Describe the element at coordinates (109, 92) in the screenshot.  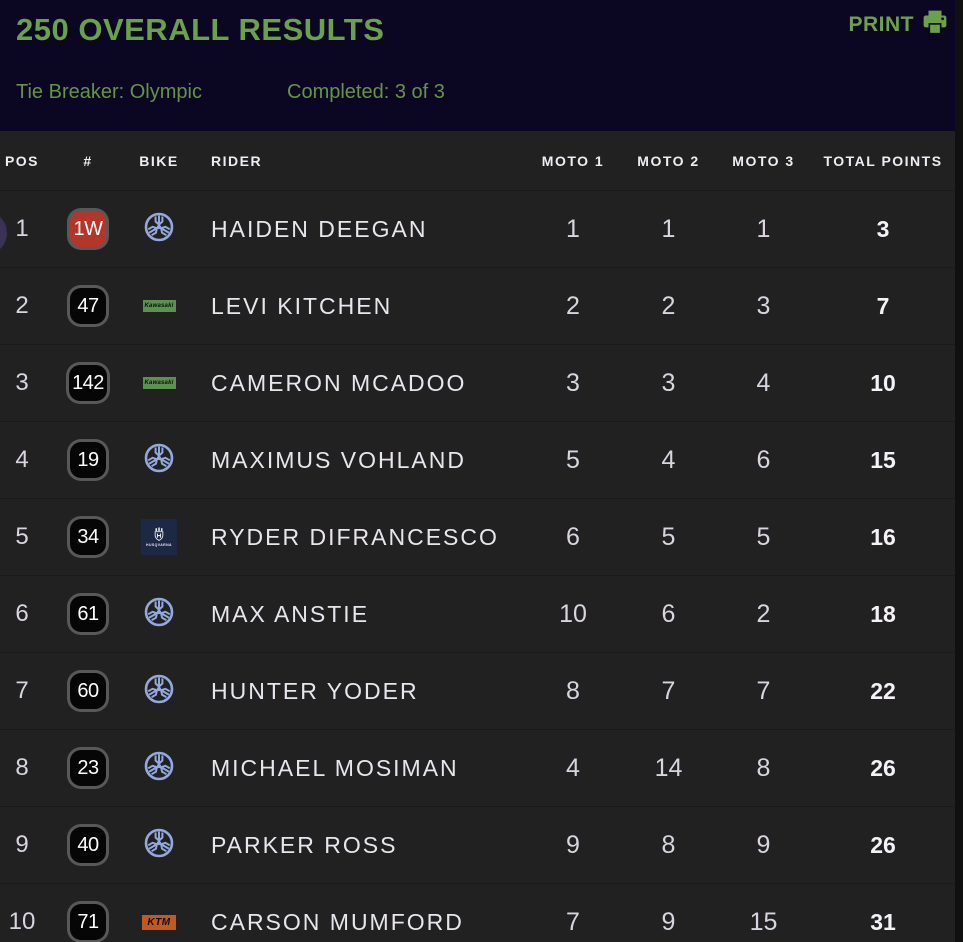
I see `tie-breaker-label: Tie Breaker: Olympic` at that location.